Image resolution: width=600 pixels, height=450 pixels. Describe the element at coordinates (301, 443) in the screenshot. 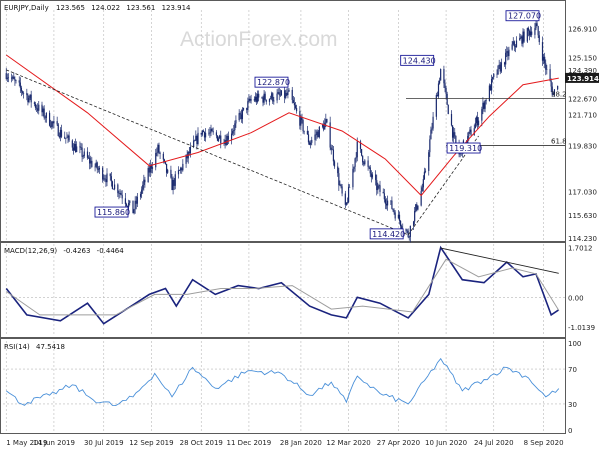

I see `x-tick-label: 28 Jan 2020` at that location.